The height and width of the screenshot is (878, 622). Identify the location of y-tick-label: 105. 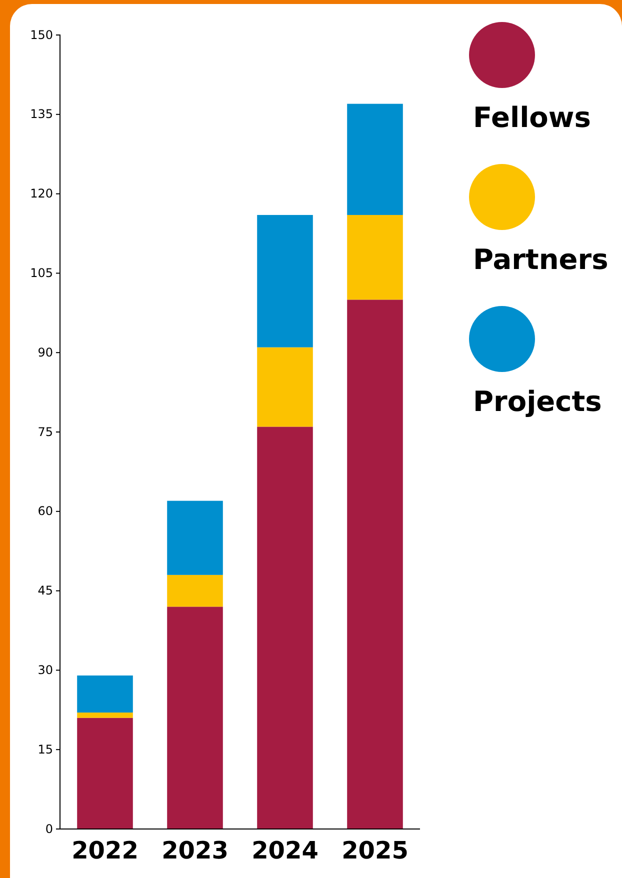
(41, 273).